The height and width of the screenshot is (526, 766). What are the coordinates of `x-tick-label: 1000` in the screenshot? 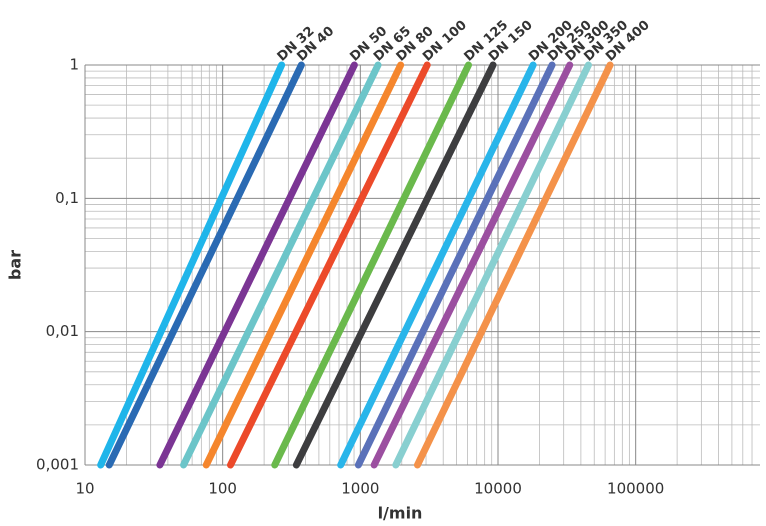 It's located at (360, 489).